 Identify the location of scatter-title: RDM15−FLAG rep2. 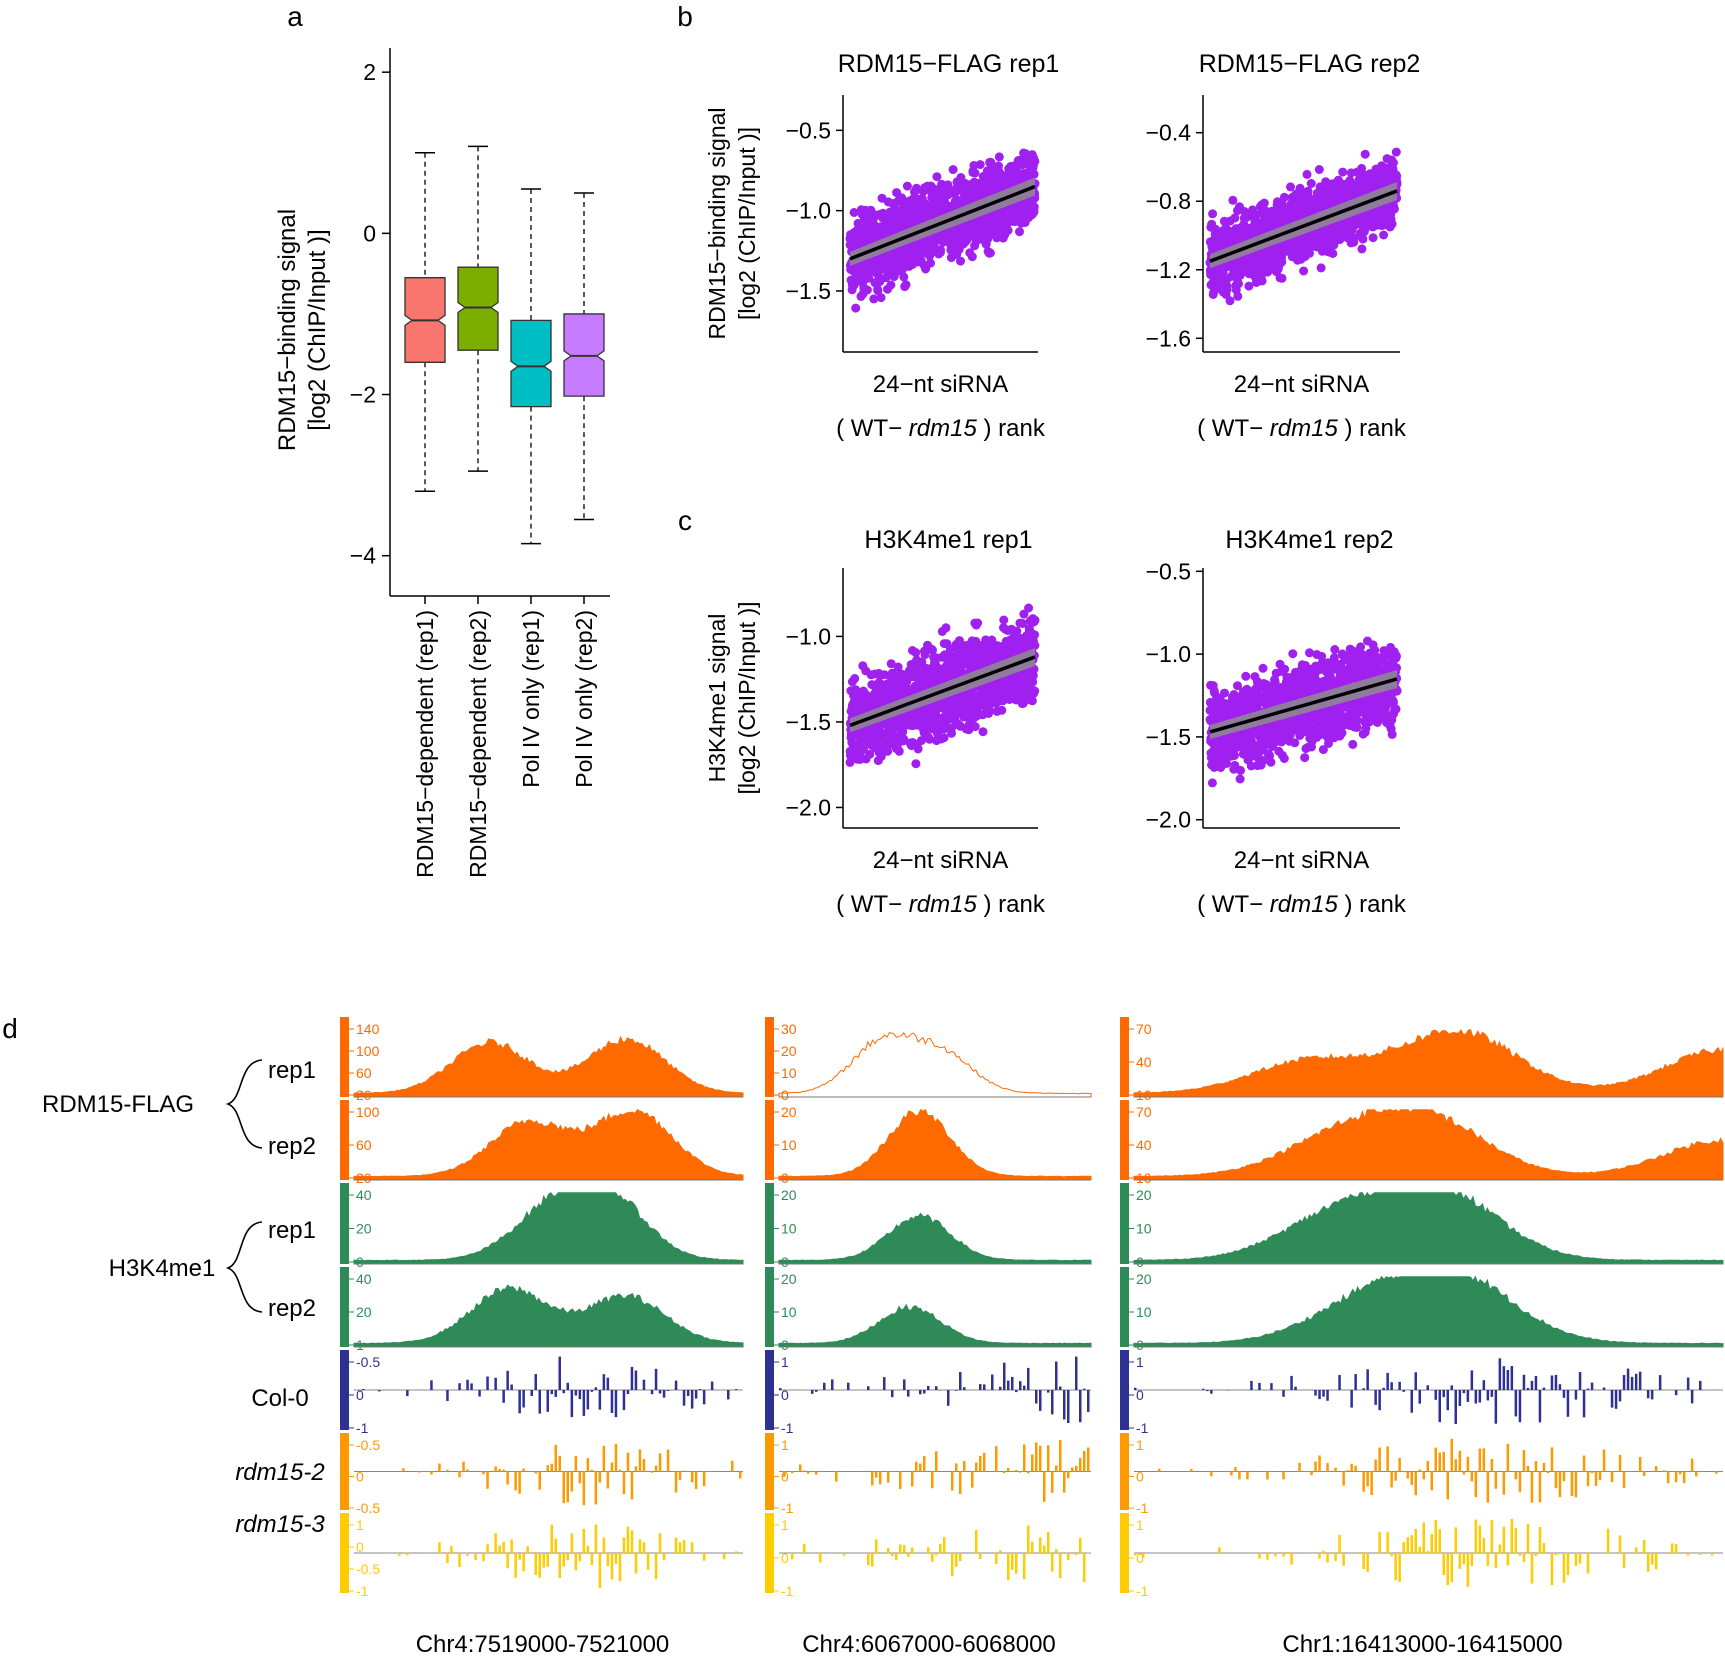
(1310, 64).